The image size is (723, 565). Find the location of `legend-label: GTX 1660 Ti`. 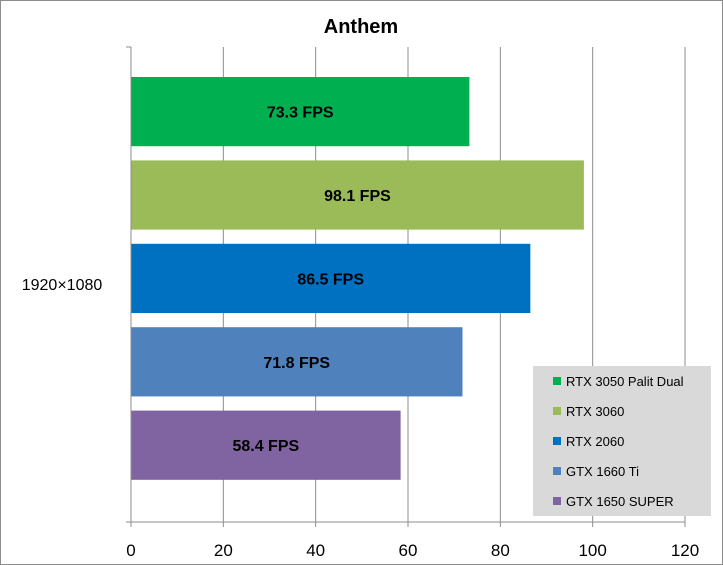

legend-label: GTX 1660 Ti is located at coordinates (602, 471).